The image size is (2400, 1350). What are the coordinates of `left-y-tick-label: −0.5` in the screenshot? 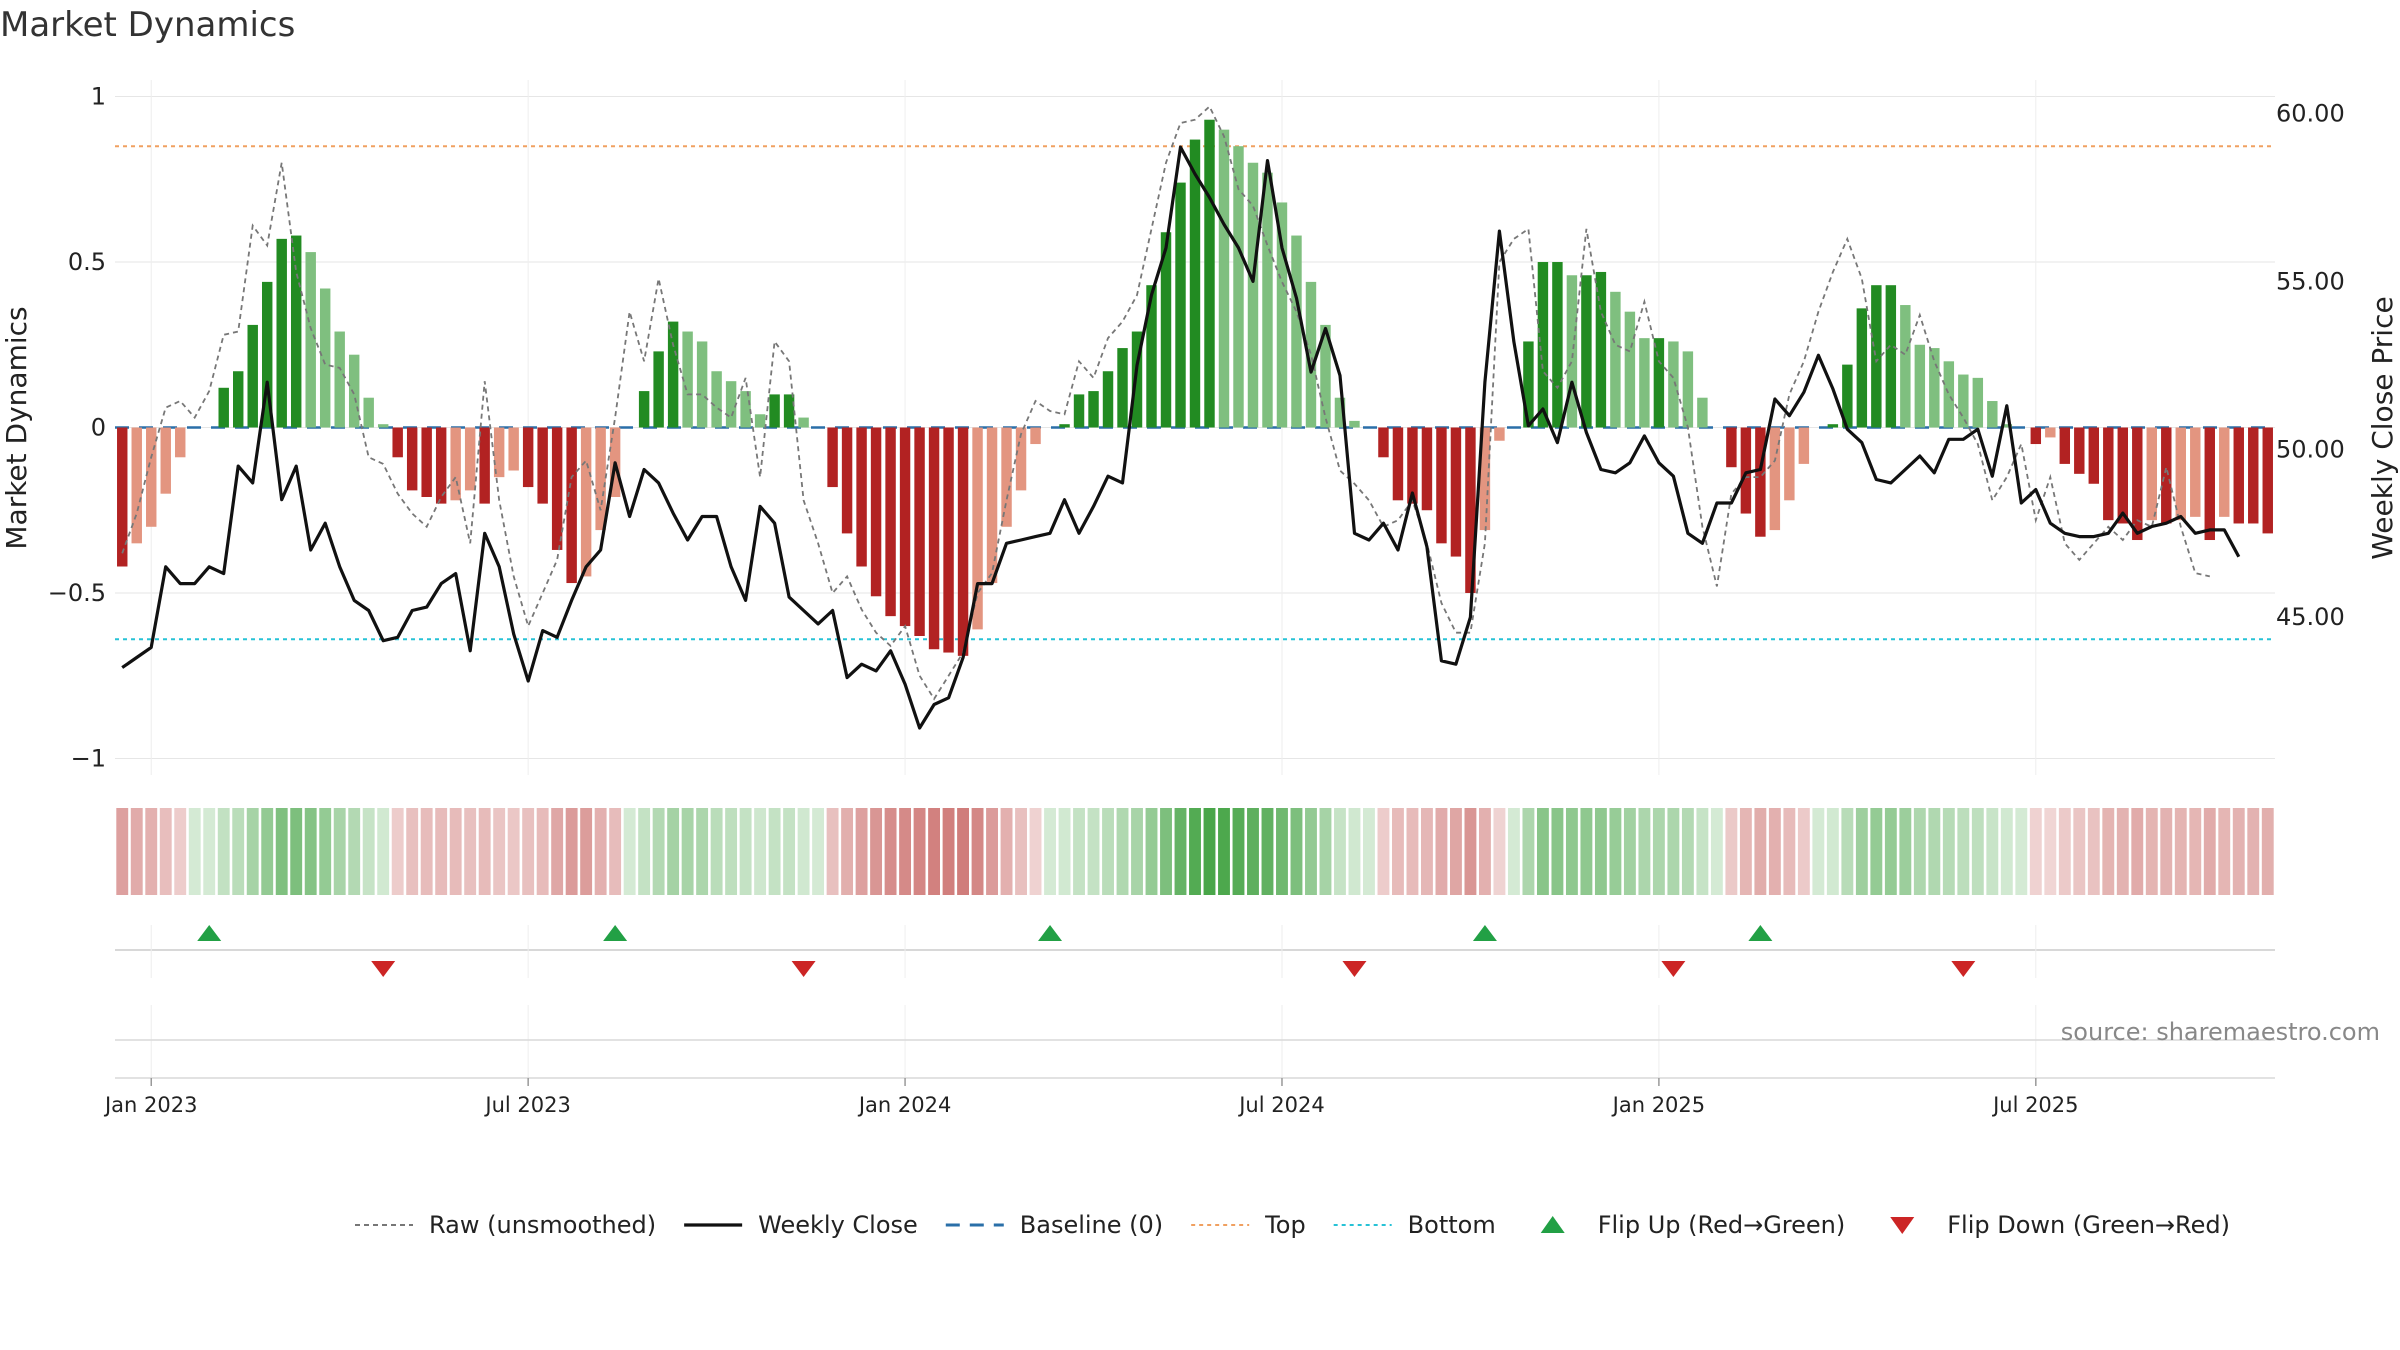 It's located at (77, 593).